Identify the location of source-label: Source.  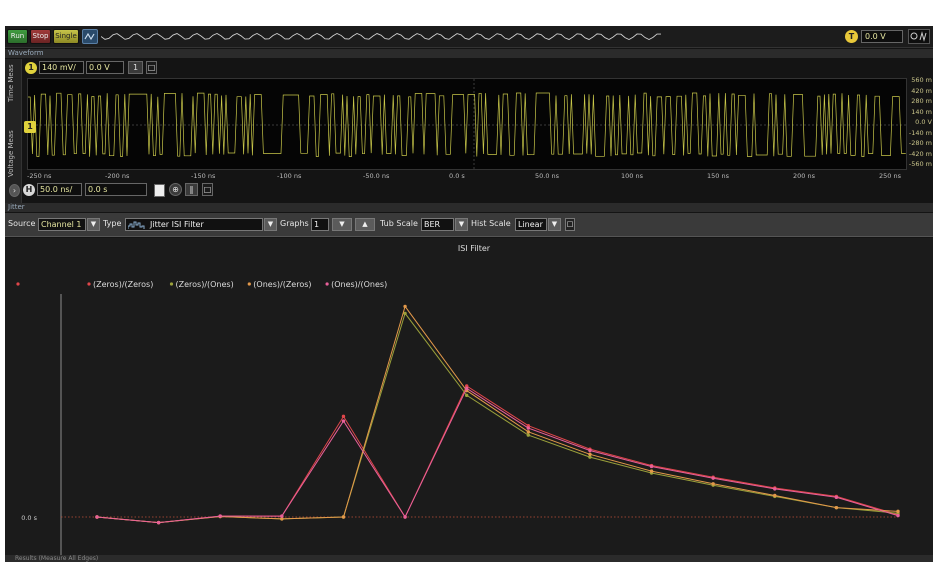
(21, 223).